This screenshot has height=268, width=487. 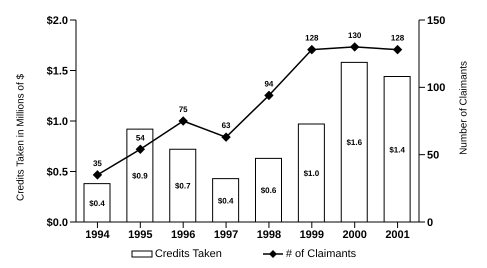 I want to click on data-label: $1.4, so click(x=397, y=149).